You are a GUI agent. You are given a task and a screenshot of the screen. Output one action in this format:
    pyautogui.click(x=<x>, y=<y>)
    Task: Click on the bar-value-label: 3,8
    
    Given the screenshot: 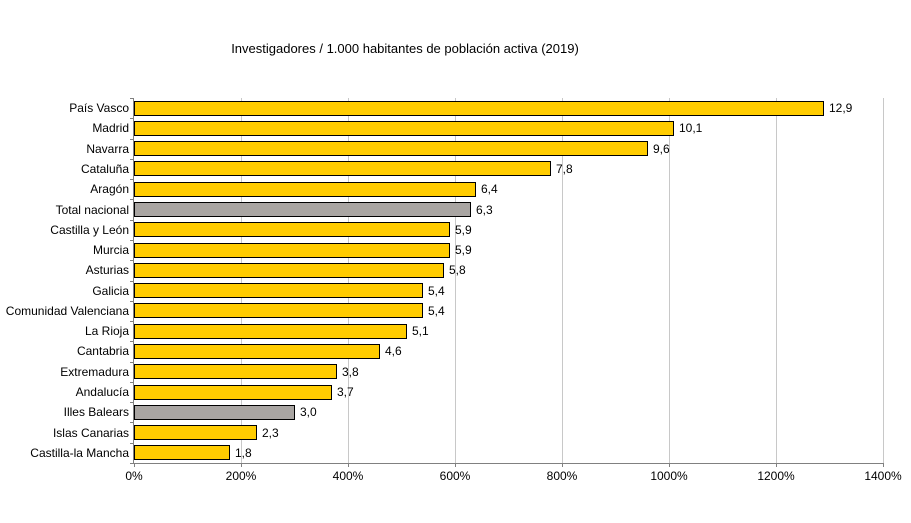 What is the action you would take?
    pyautogui.click(x=350, y=372)
    